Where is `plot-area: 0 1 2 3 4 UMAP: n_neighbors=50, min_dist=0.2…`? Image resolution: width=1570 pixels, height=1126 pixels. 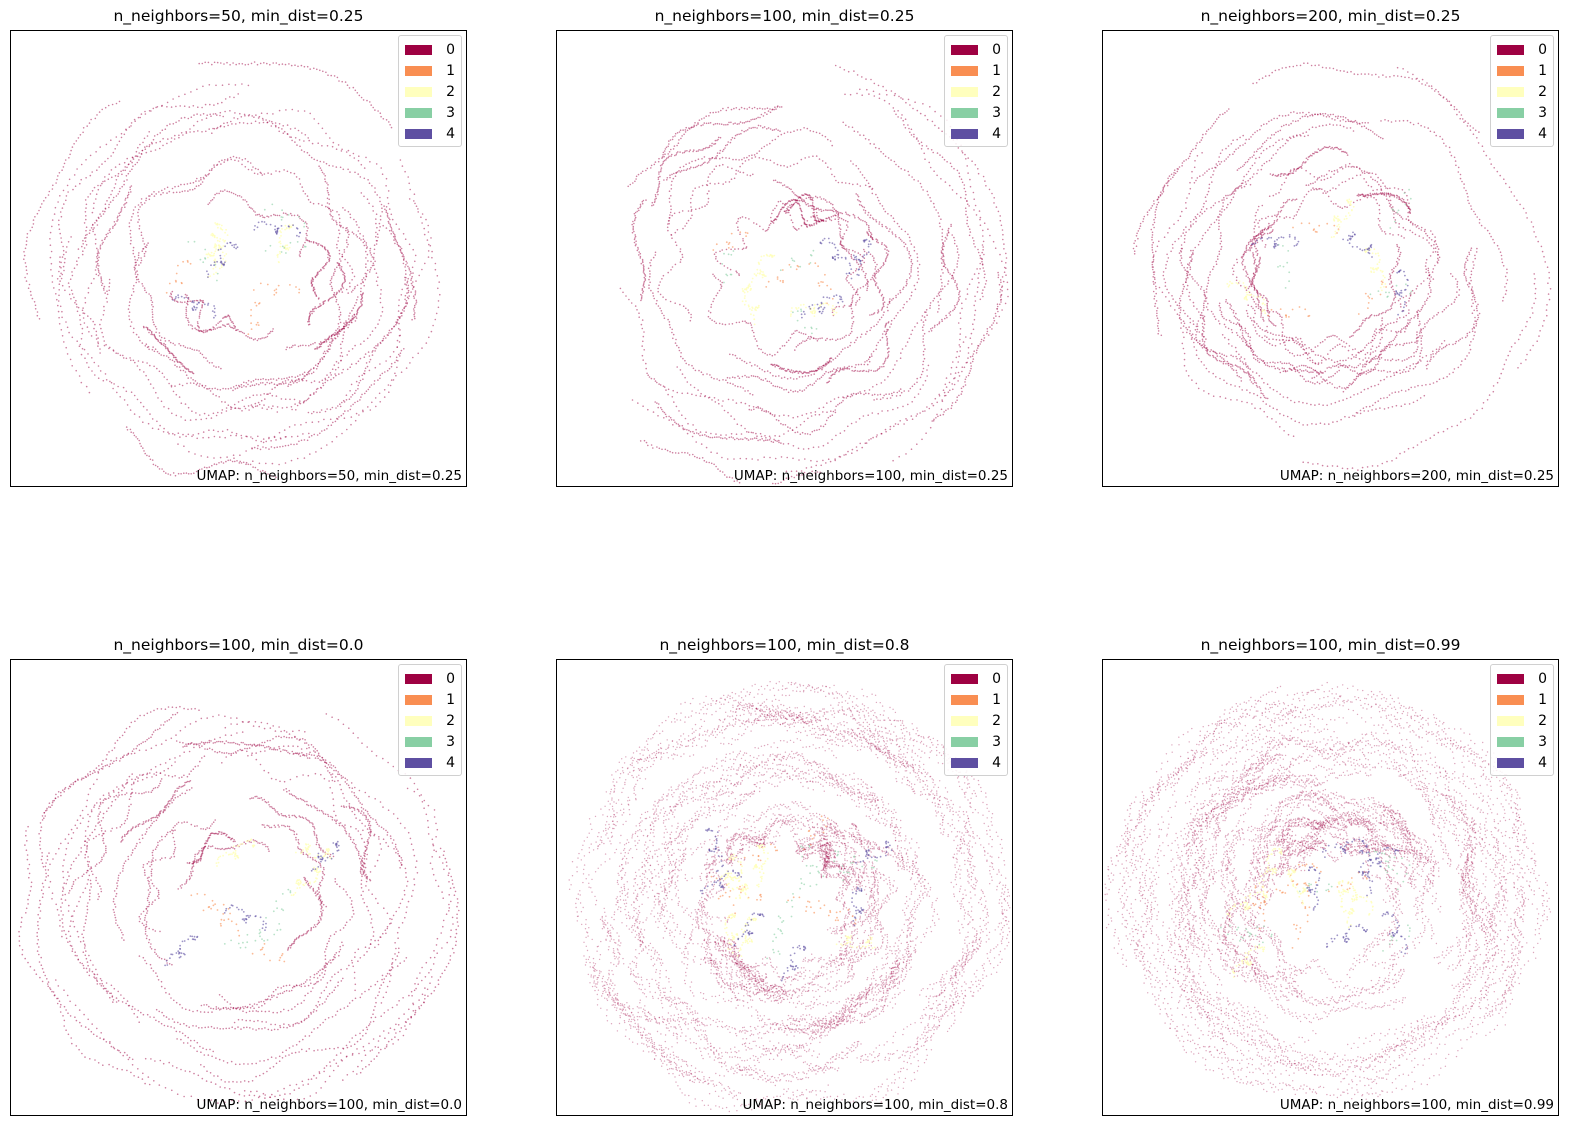 plot-area: 0 1 2 3 4 UMAP: n_neighbors=50, min_dist=0.2… is located at coordinates (238, 258).